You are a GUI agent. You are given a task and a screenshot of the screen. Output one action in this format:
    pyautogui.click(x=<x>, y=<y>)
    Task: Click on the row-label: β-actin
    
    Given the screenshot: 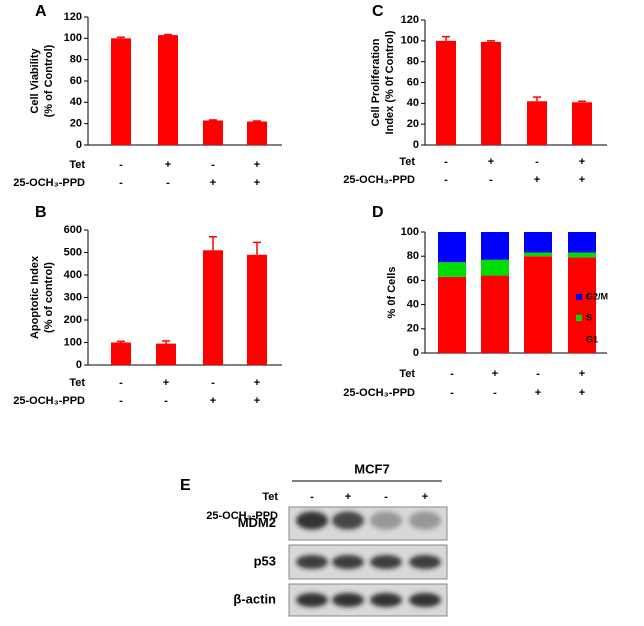 What is the action you would take?
    pyautogui.click(x=254, y=598)
    